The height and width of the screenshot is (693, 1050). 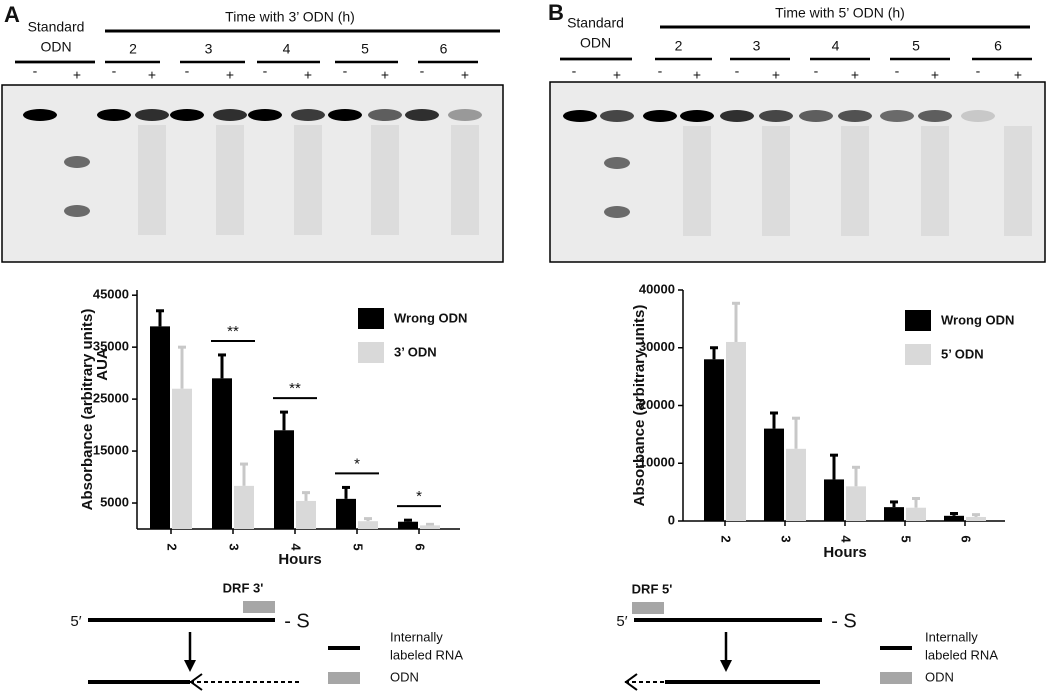 I want to click on panel-label: A, so click(x=12, y=14).